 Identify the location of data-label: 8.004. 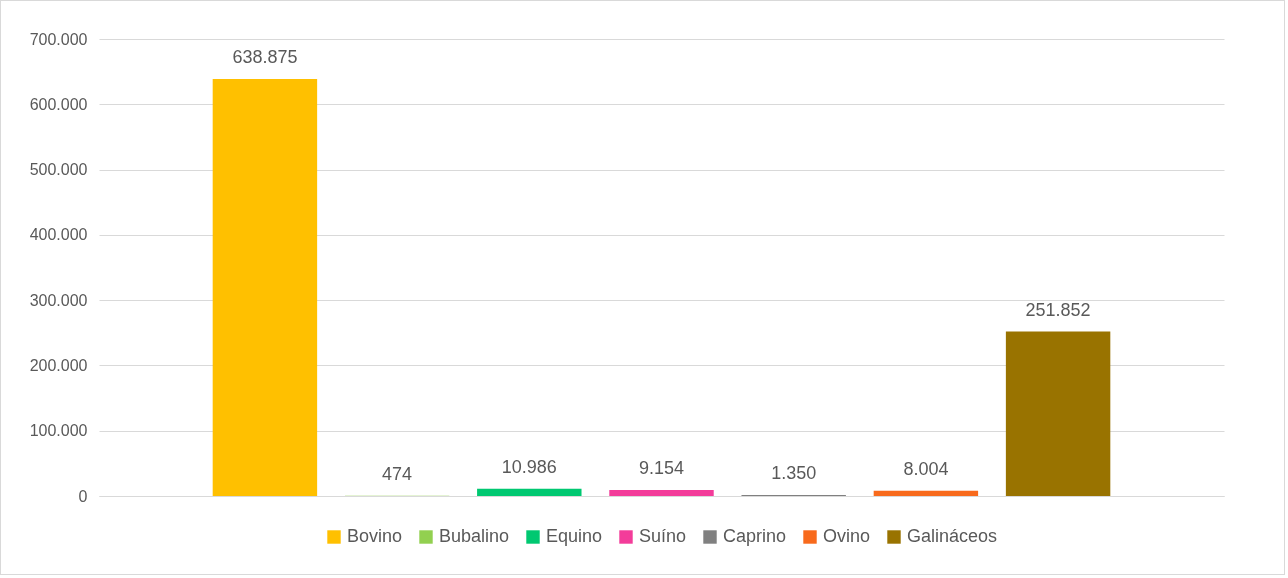
(926, 468).